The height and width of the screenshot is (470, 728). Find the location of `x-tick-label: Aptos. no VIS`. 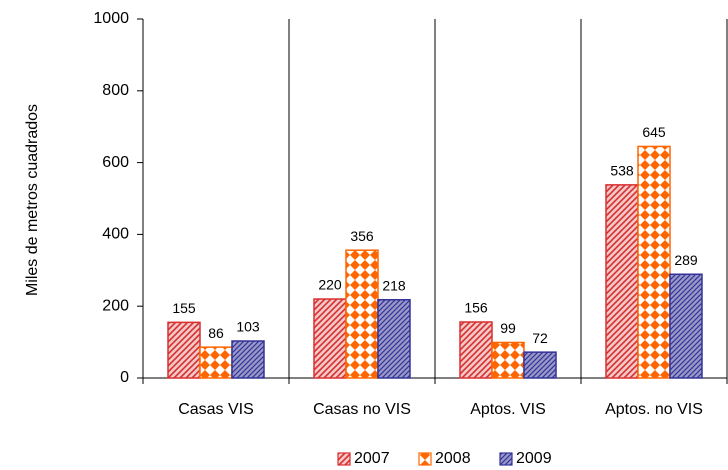

x-tick-label: Aptos. no VIS is located at coordinates (654, 409).